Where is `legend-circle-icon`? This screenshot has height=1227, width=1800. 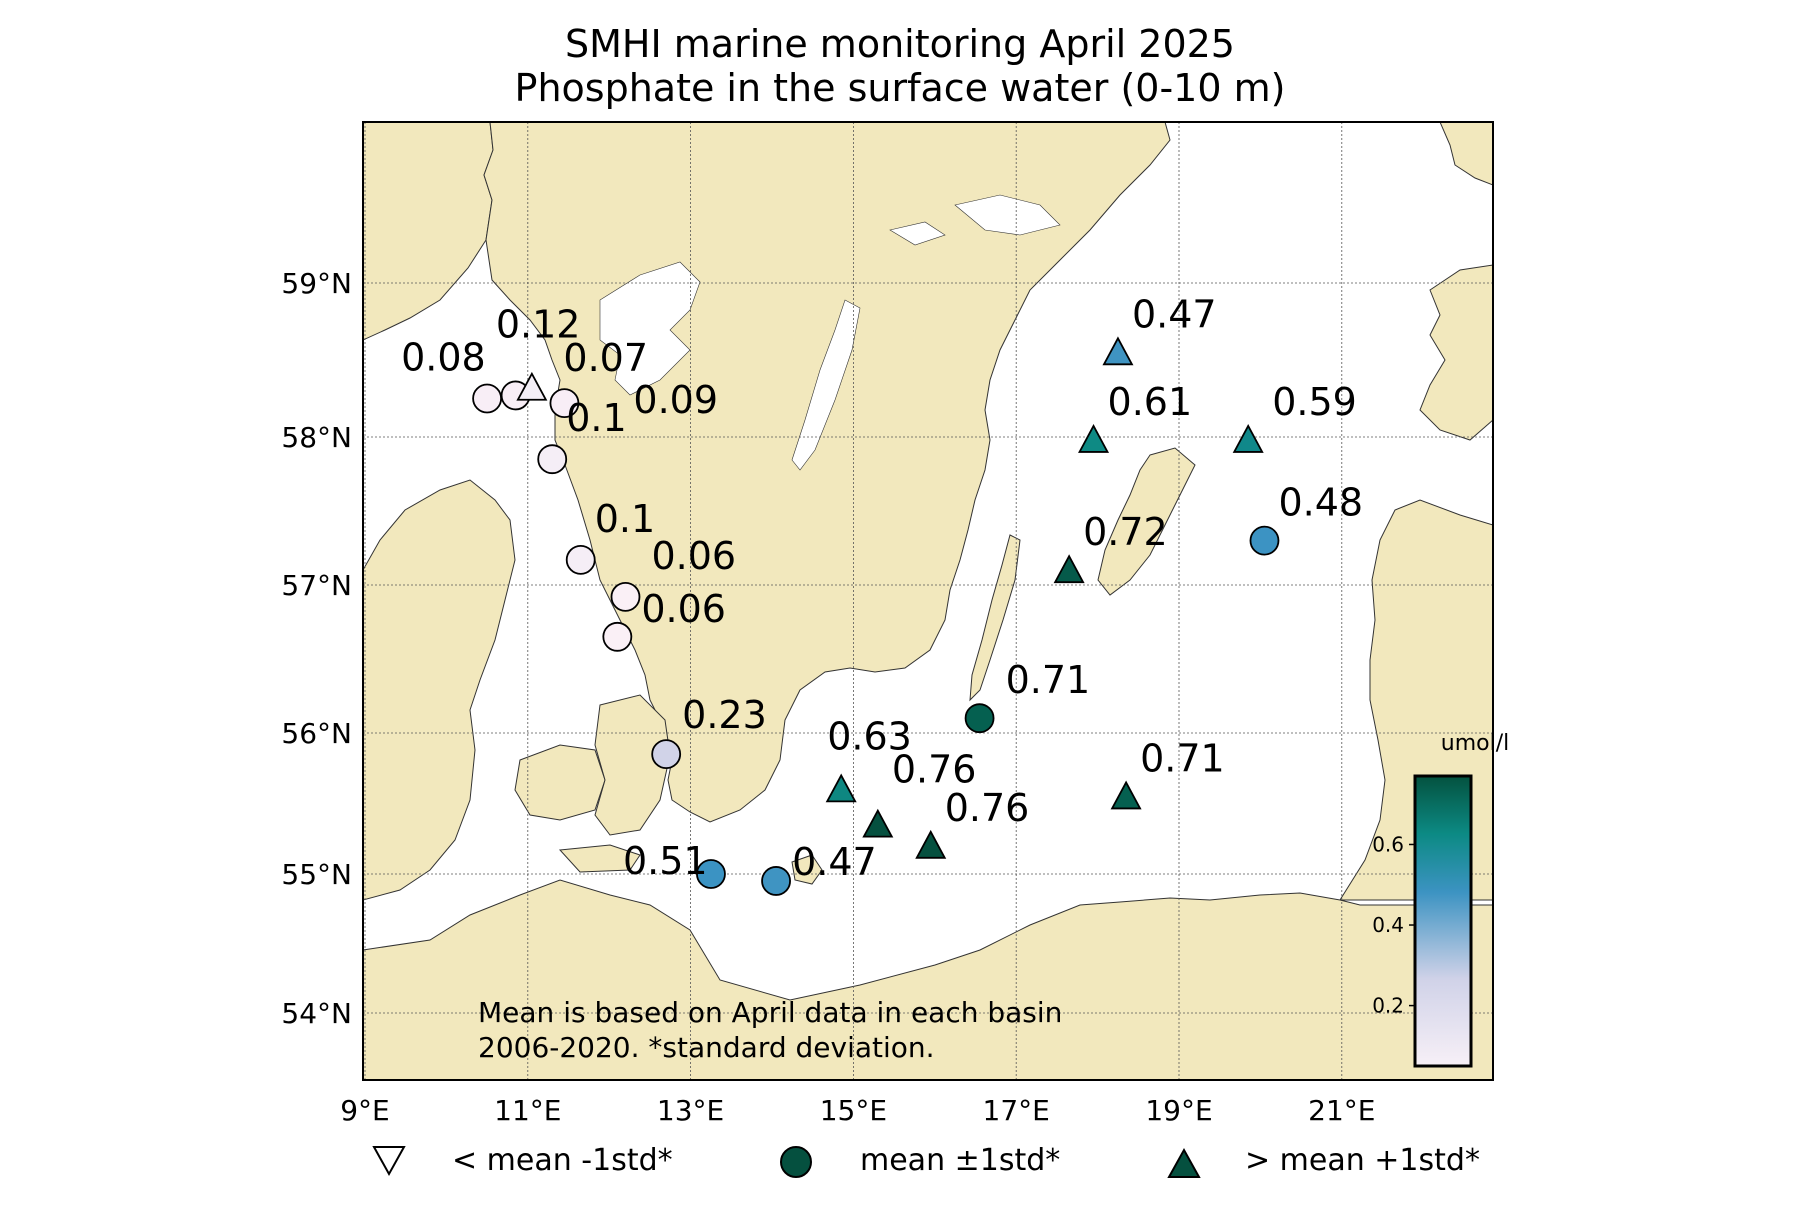
legend-circle-icon is located at coordinates (796, 1162).